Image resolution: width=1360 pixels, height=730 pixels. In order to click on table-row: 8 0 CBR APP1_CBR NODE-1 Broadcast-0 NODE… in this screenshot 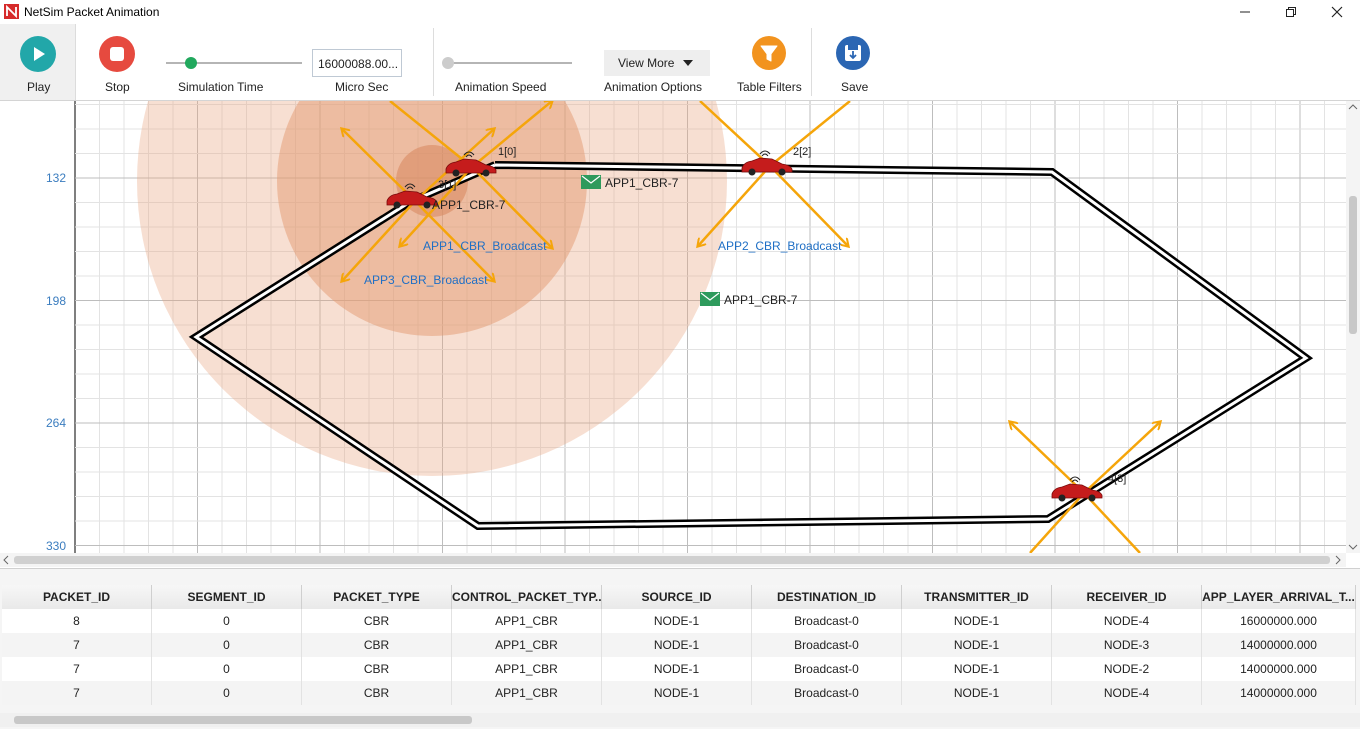, I will do `click(679, 621)`.